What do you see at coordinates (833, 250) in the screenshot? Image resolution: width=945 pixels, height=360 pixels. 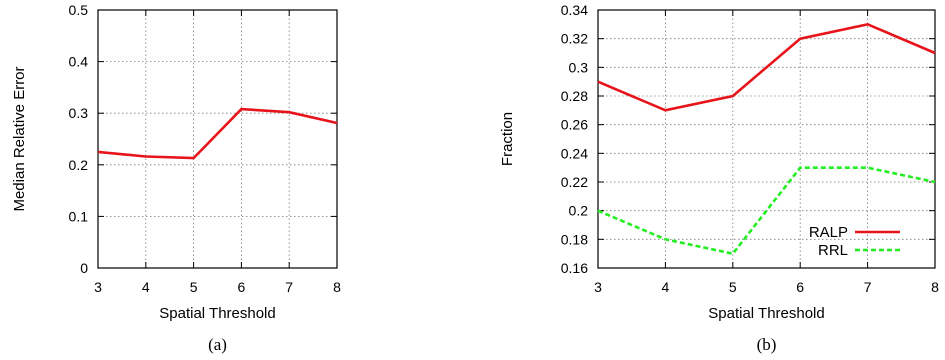 I see `legend-label-rrl: RRL` at bounding box center [833, 250].